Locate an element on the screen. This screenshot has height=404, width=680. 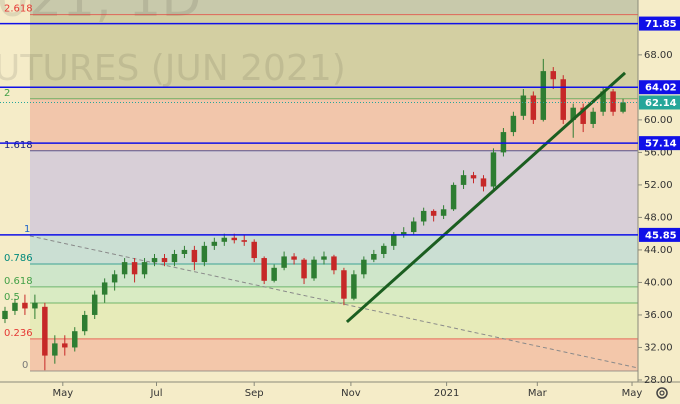
fib-label: 2.618 is located at coordinates (18, 9).